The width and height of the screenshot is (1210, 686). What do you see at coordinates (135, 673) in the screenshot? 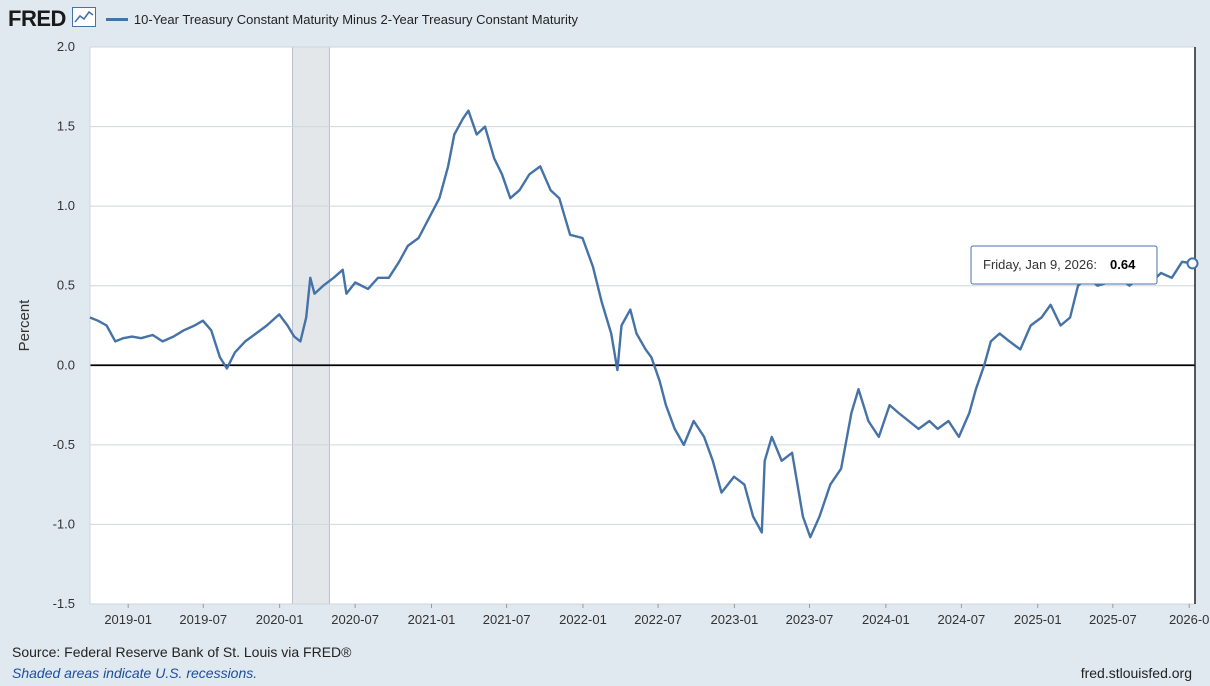
I see `recession-note: Shaded areas indicate U.S. recessions.` at bounding box center [135, 673].